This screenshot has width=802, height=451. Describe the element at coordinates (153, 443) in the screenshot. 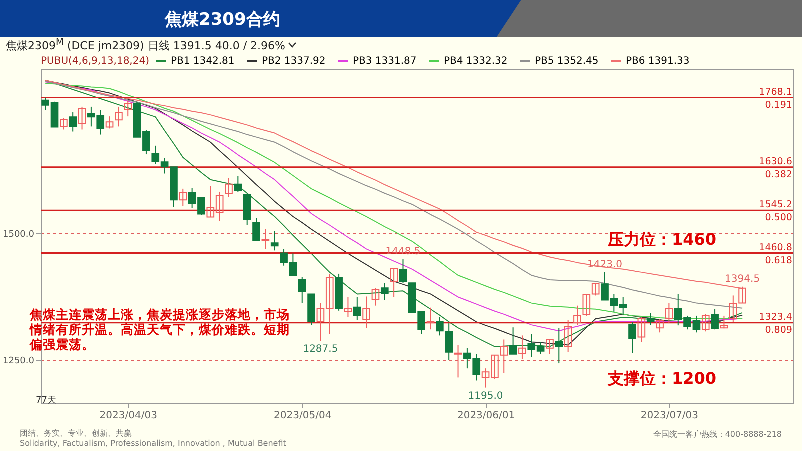

I see `text: Solidarity, Factualism, Professionalism, Innovation , Mutual Benefit` at that location.